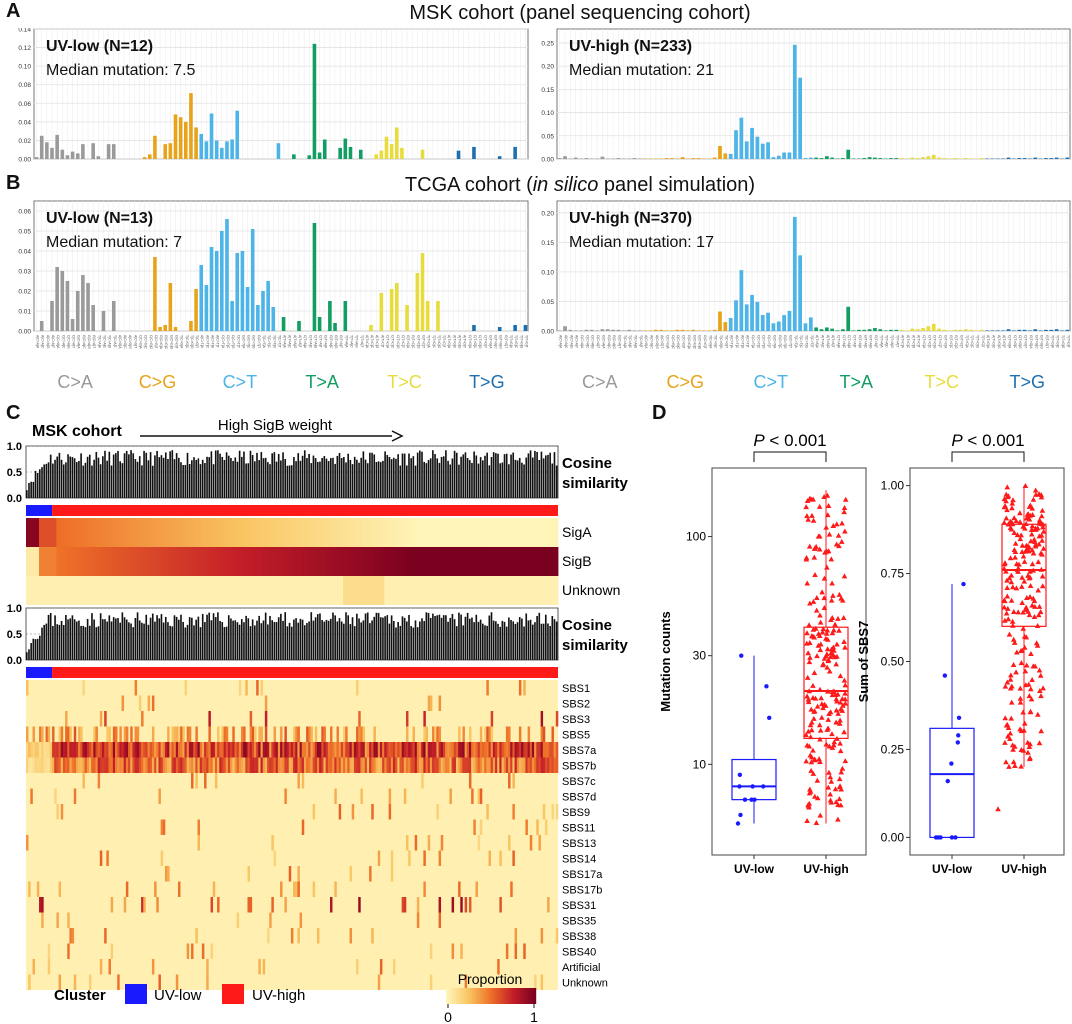 The height and width of the screenshot is (1024, 1072). I want to click on context-label: T[T>C]G, so click(977, 341).